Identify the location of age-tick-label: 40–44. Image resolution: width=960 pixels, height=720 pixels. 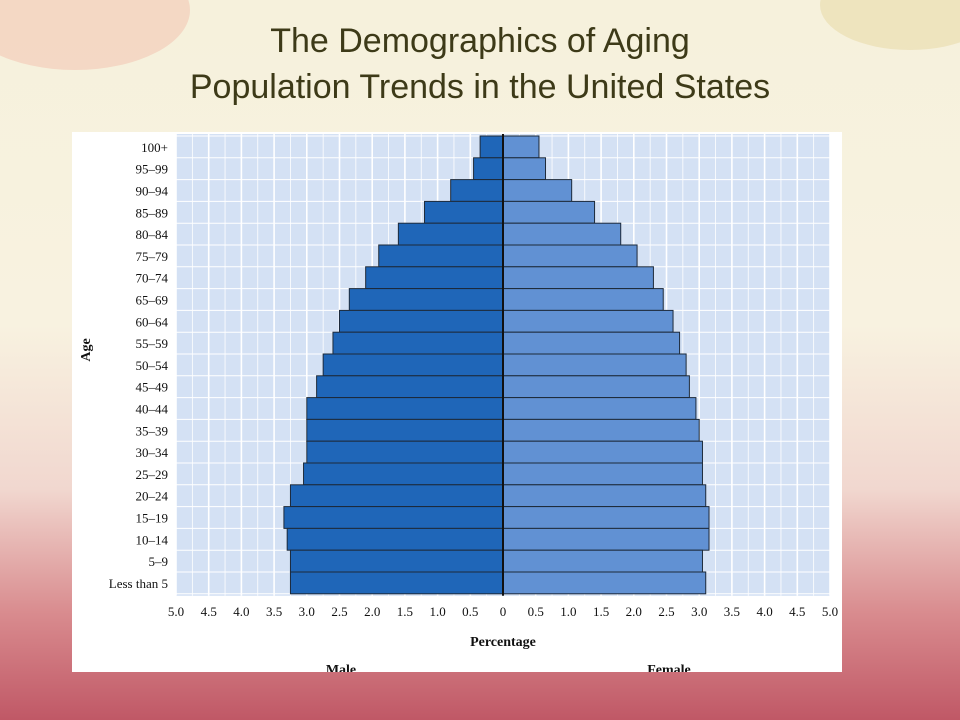
(152, 409).